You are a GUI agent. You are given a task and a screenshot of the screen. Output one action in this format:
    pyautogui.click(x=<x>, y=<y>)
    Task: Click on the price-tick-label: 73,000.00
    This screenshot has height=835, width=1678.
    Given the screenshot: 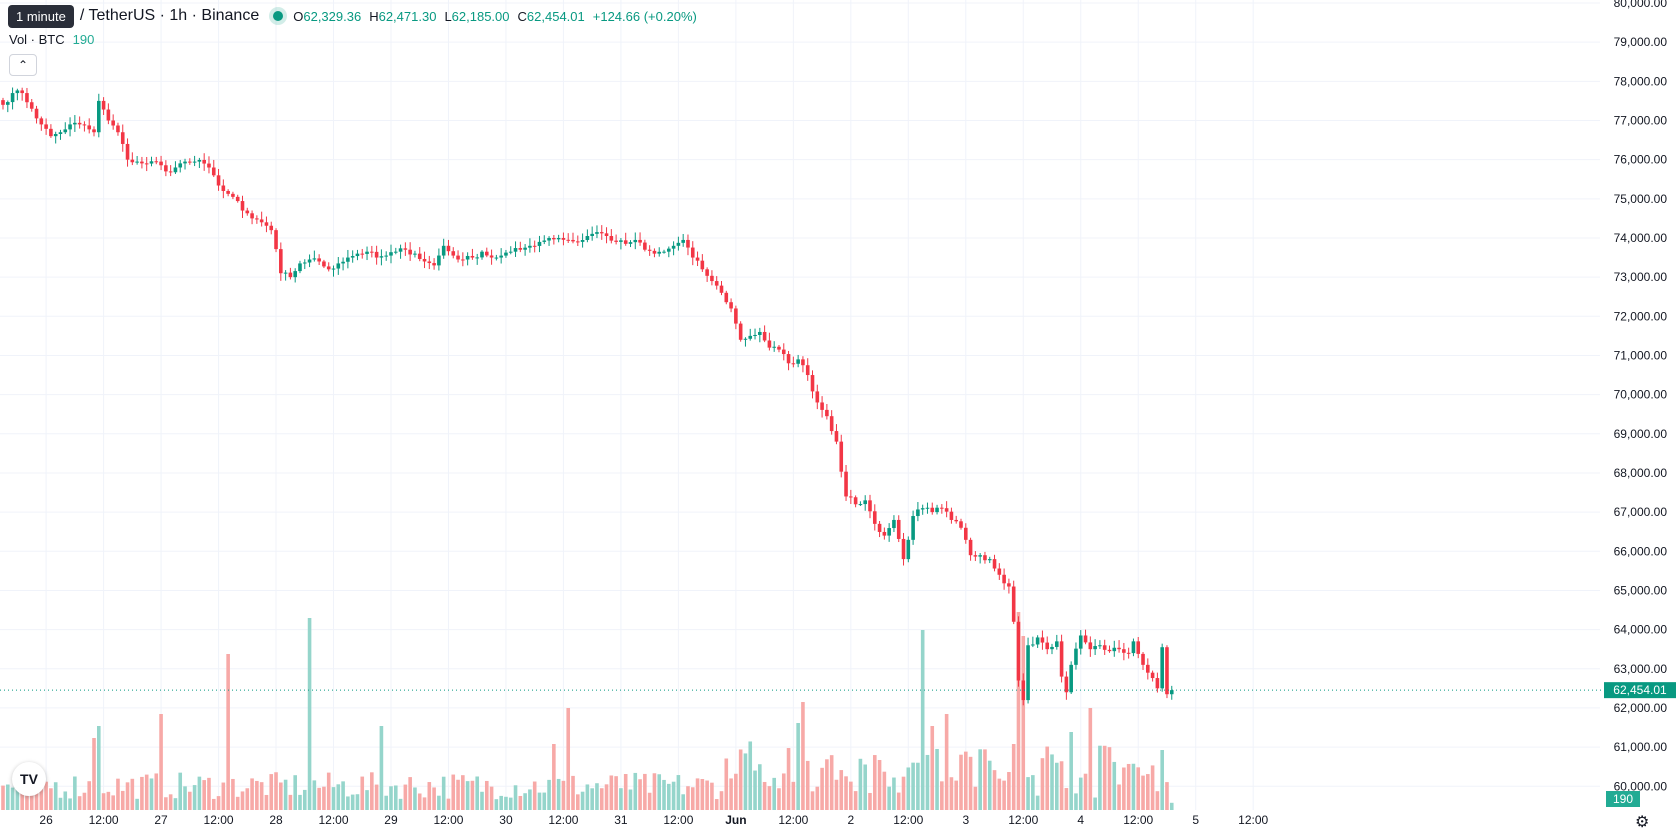 What is the action you would take?
    pyautogui.click(x=1641, y=277)
    